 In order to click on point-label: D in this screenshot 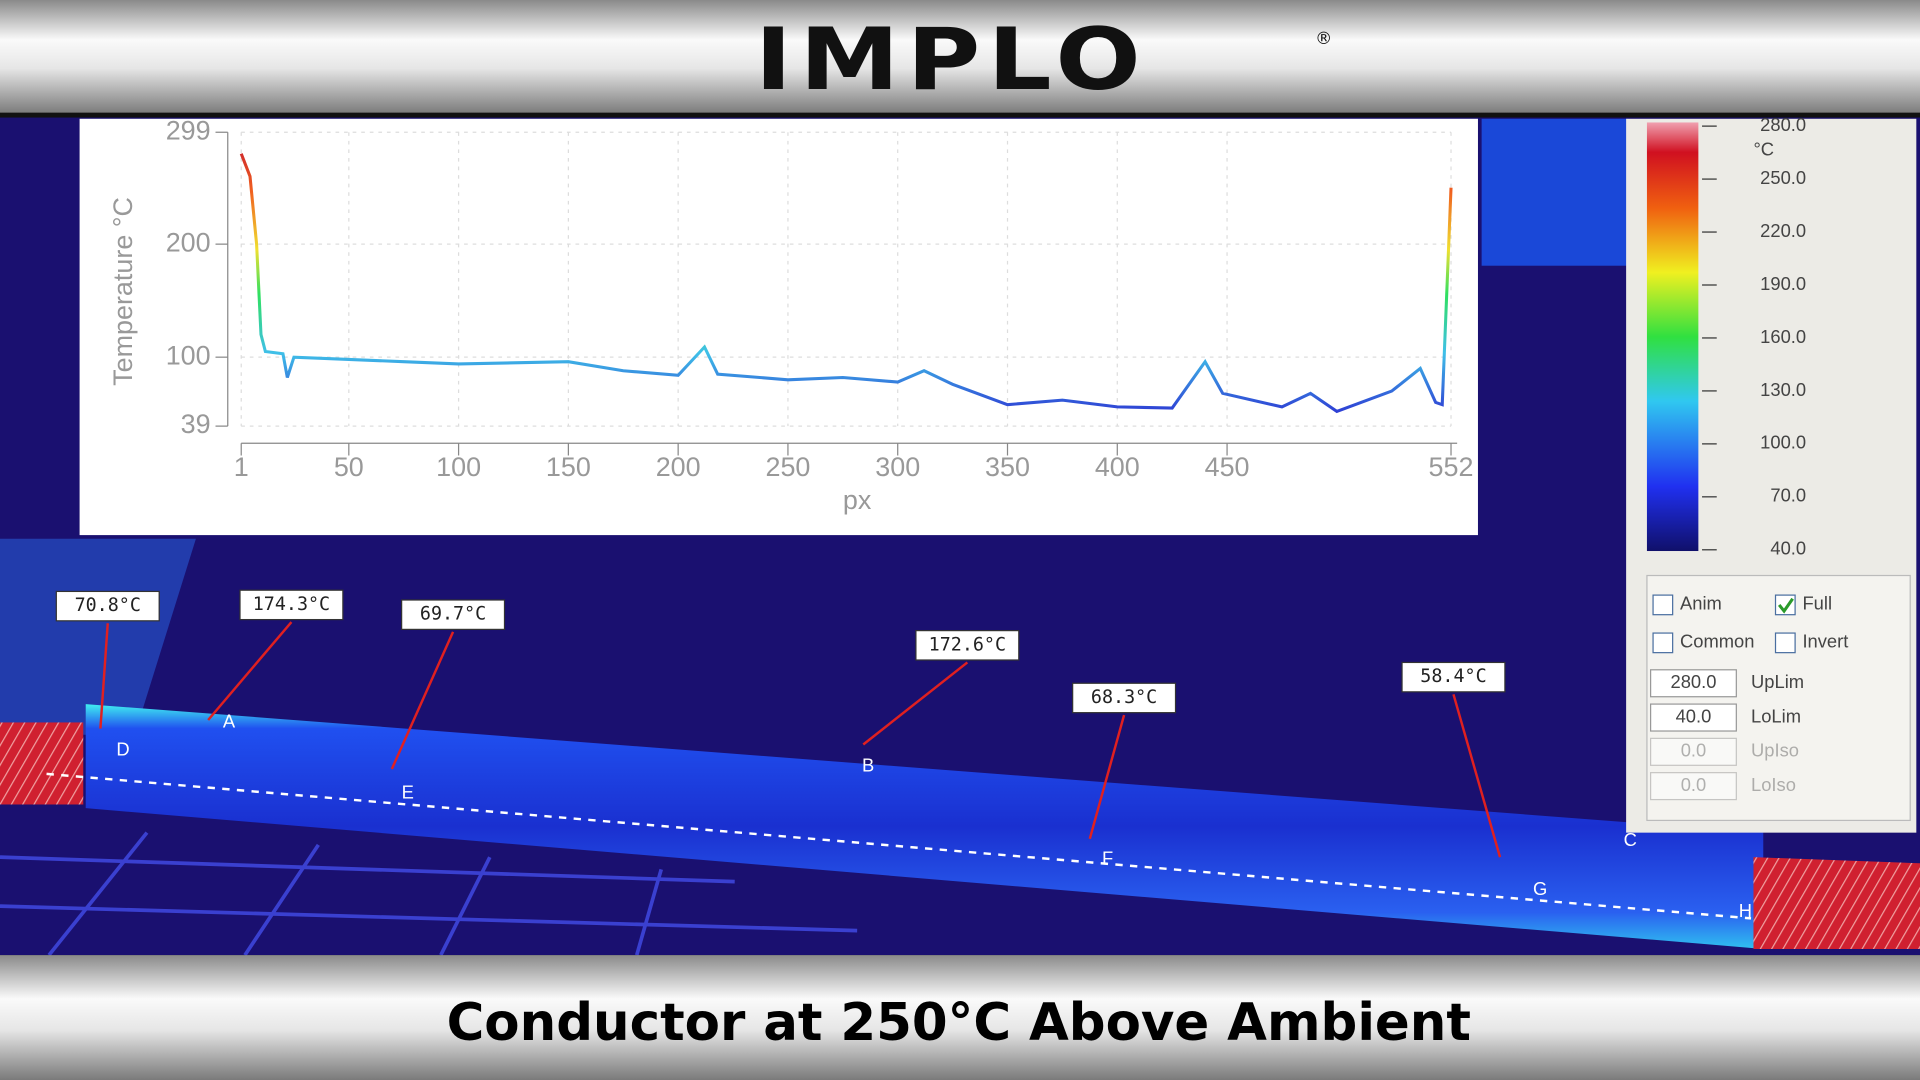, I will do `click(122, 748)`.